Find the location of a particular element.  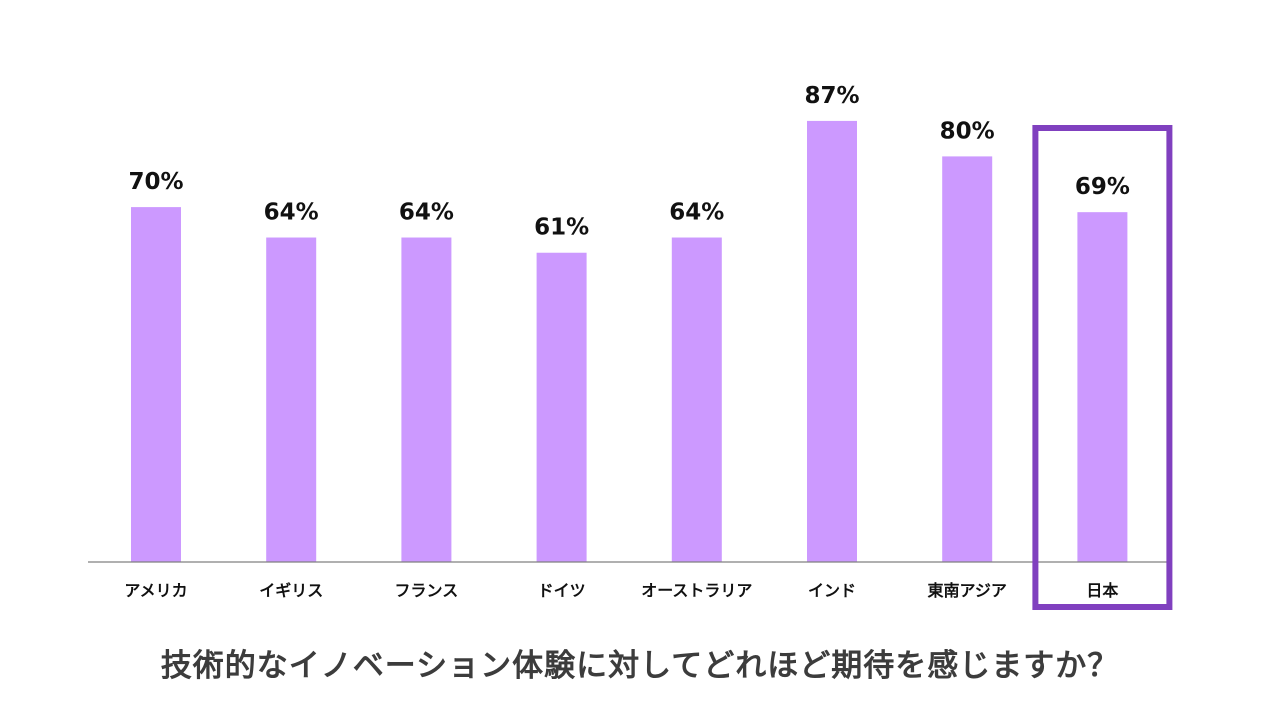

category-label-2: イギリス is located at coordinates (291, 590).